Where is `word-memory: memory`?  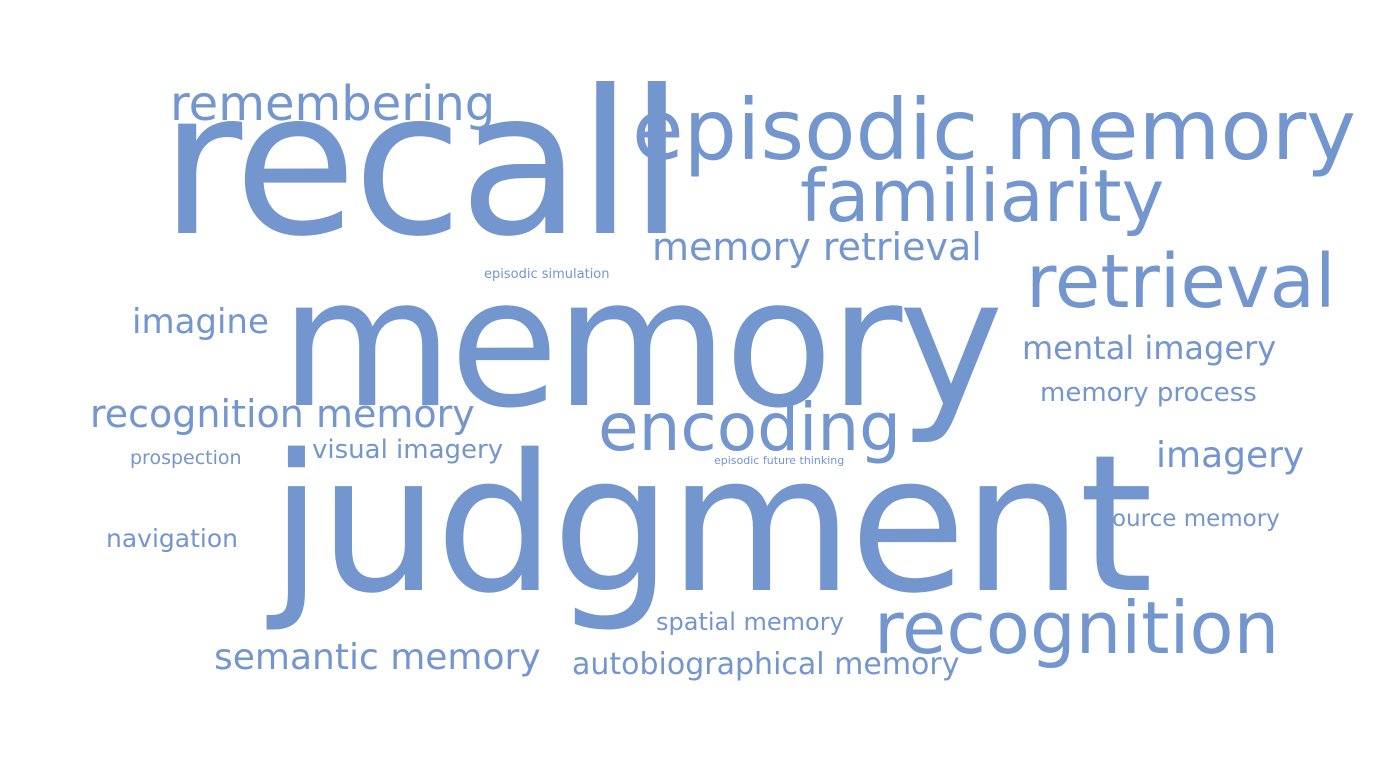 word-memory: memory is located at coordinates (642, 343).